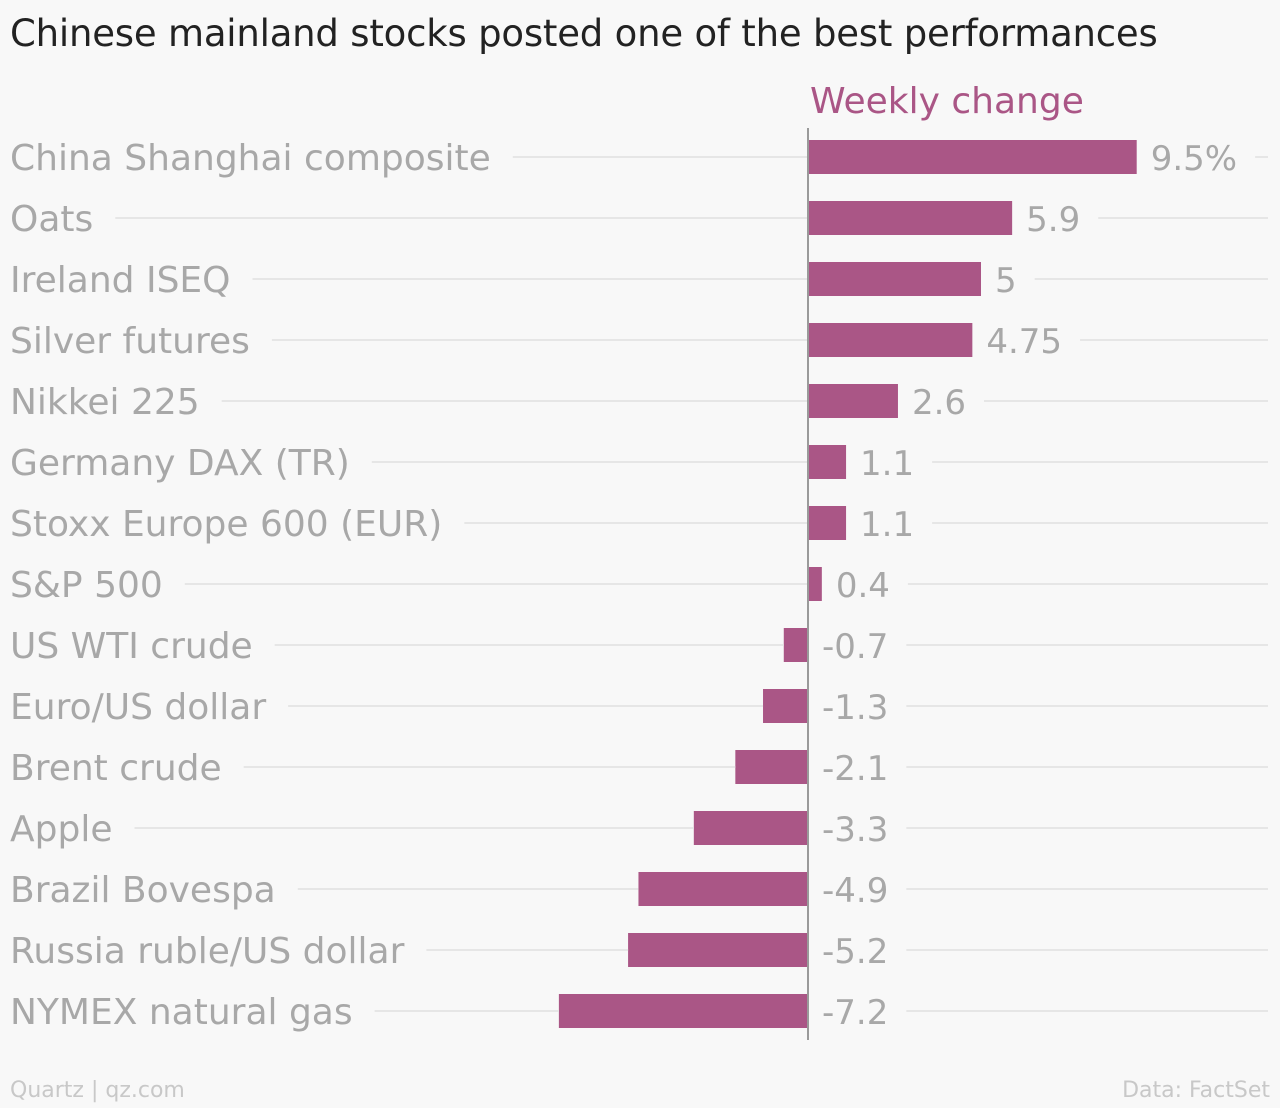 This screenshot has height=1108, width=1280. I want to click on category-label: Ireland ISEQ, so click(120, 280).